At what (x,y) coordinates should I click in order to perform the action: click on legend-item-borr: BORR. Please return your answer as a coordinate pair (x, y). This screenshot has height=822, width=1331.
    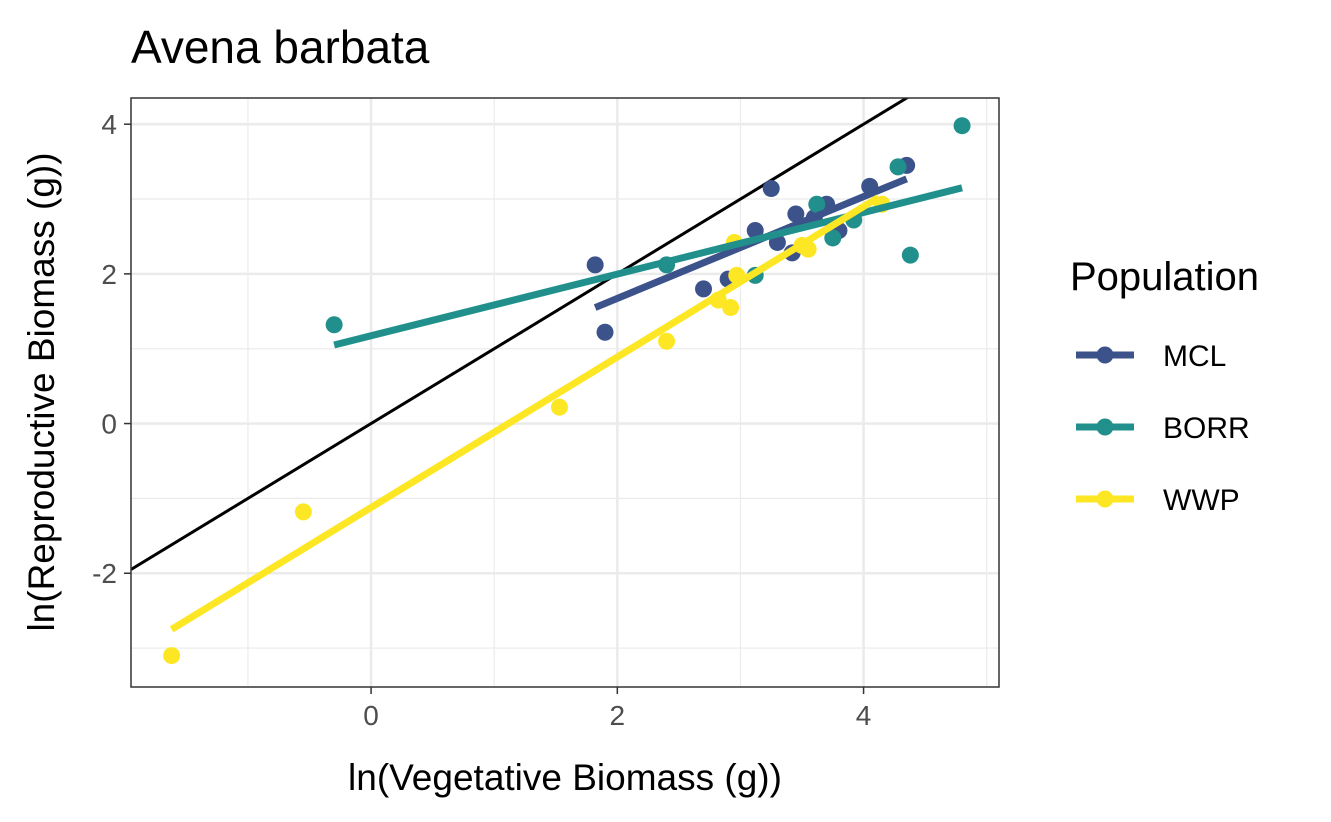
    Looking at the image, I should click on (1163, 428).